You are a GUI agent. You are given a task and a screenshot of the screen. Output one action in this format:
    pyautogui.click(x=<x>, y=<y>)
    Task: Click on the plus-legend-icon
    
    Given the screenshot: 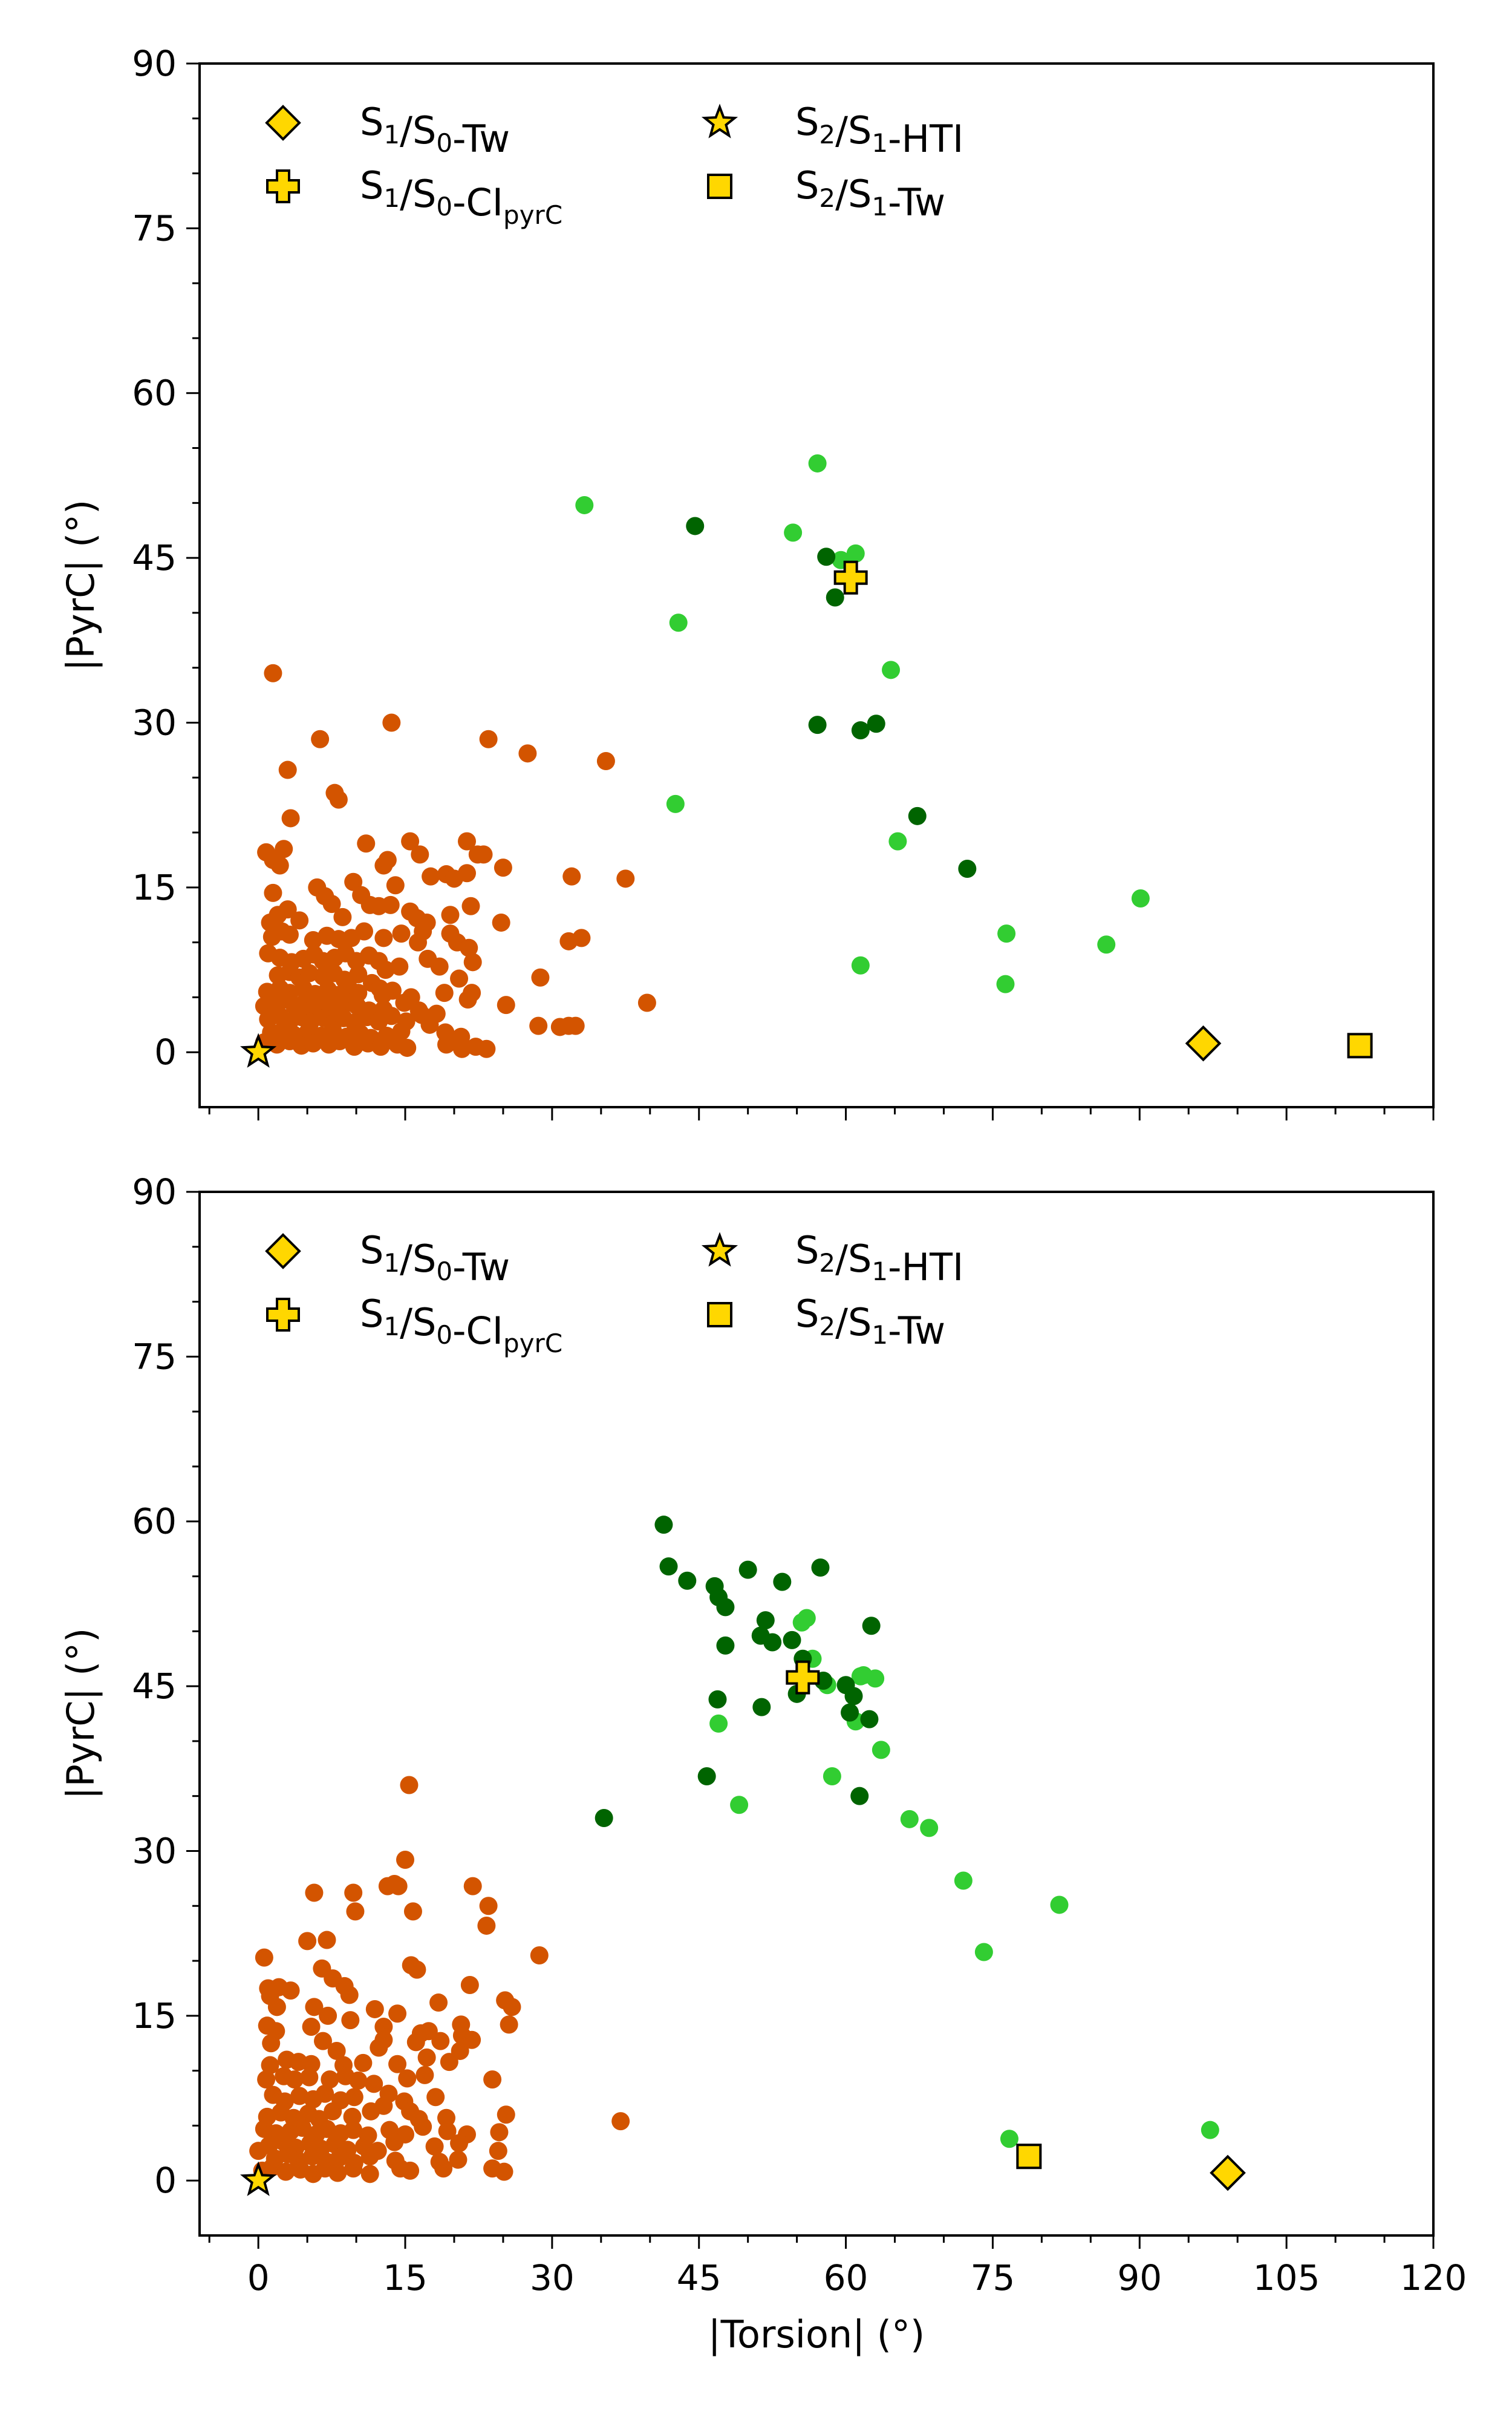 What is the action you would take?
    pyautogui.click(x=283, y=1315)
    